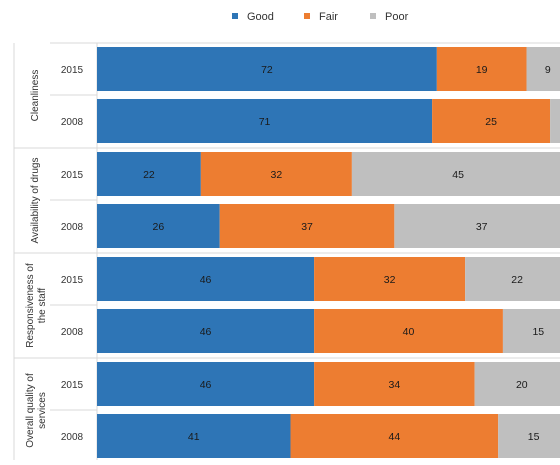  What do you see at coordinates (328, 17) in the screenshot?
I see `legend-label-fair: Fair` at bounding box center [328, 17].